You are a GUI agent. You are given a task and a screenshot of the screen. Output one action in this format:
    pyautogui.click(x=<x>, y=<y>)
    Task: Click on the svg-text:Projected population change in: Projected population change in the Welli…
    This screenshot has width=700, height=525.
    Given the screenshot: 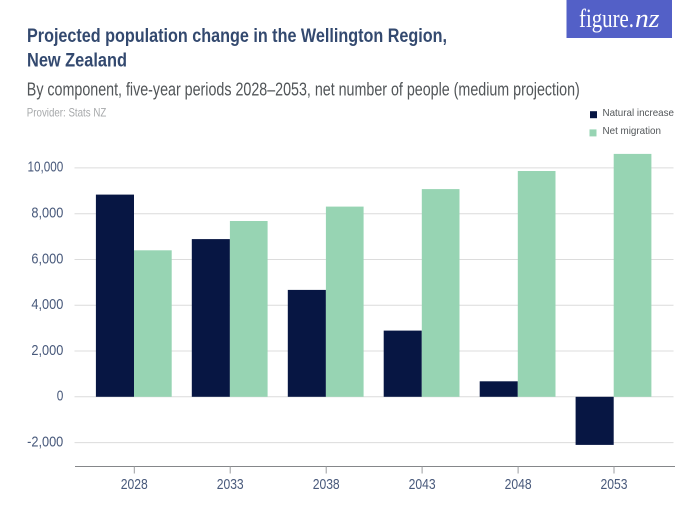 What is the action you would take?
    pyautogui.click(x=237, y=36)
    